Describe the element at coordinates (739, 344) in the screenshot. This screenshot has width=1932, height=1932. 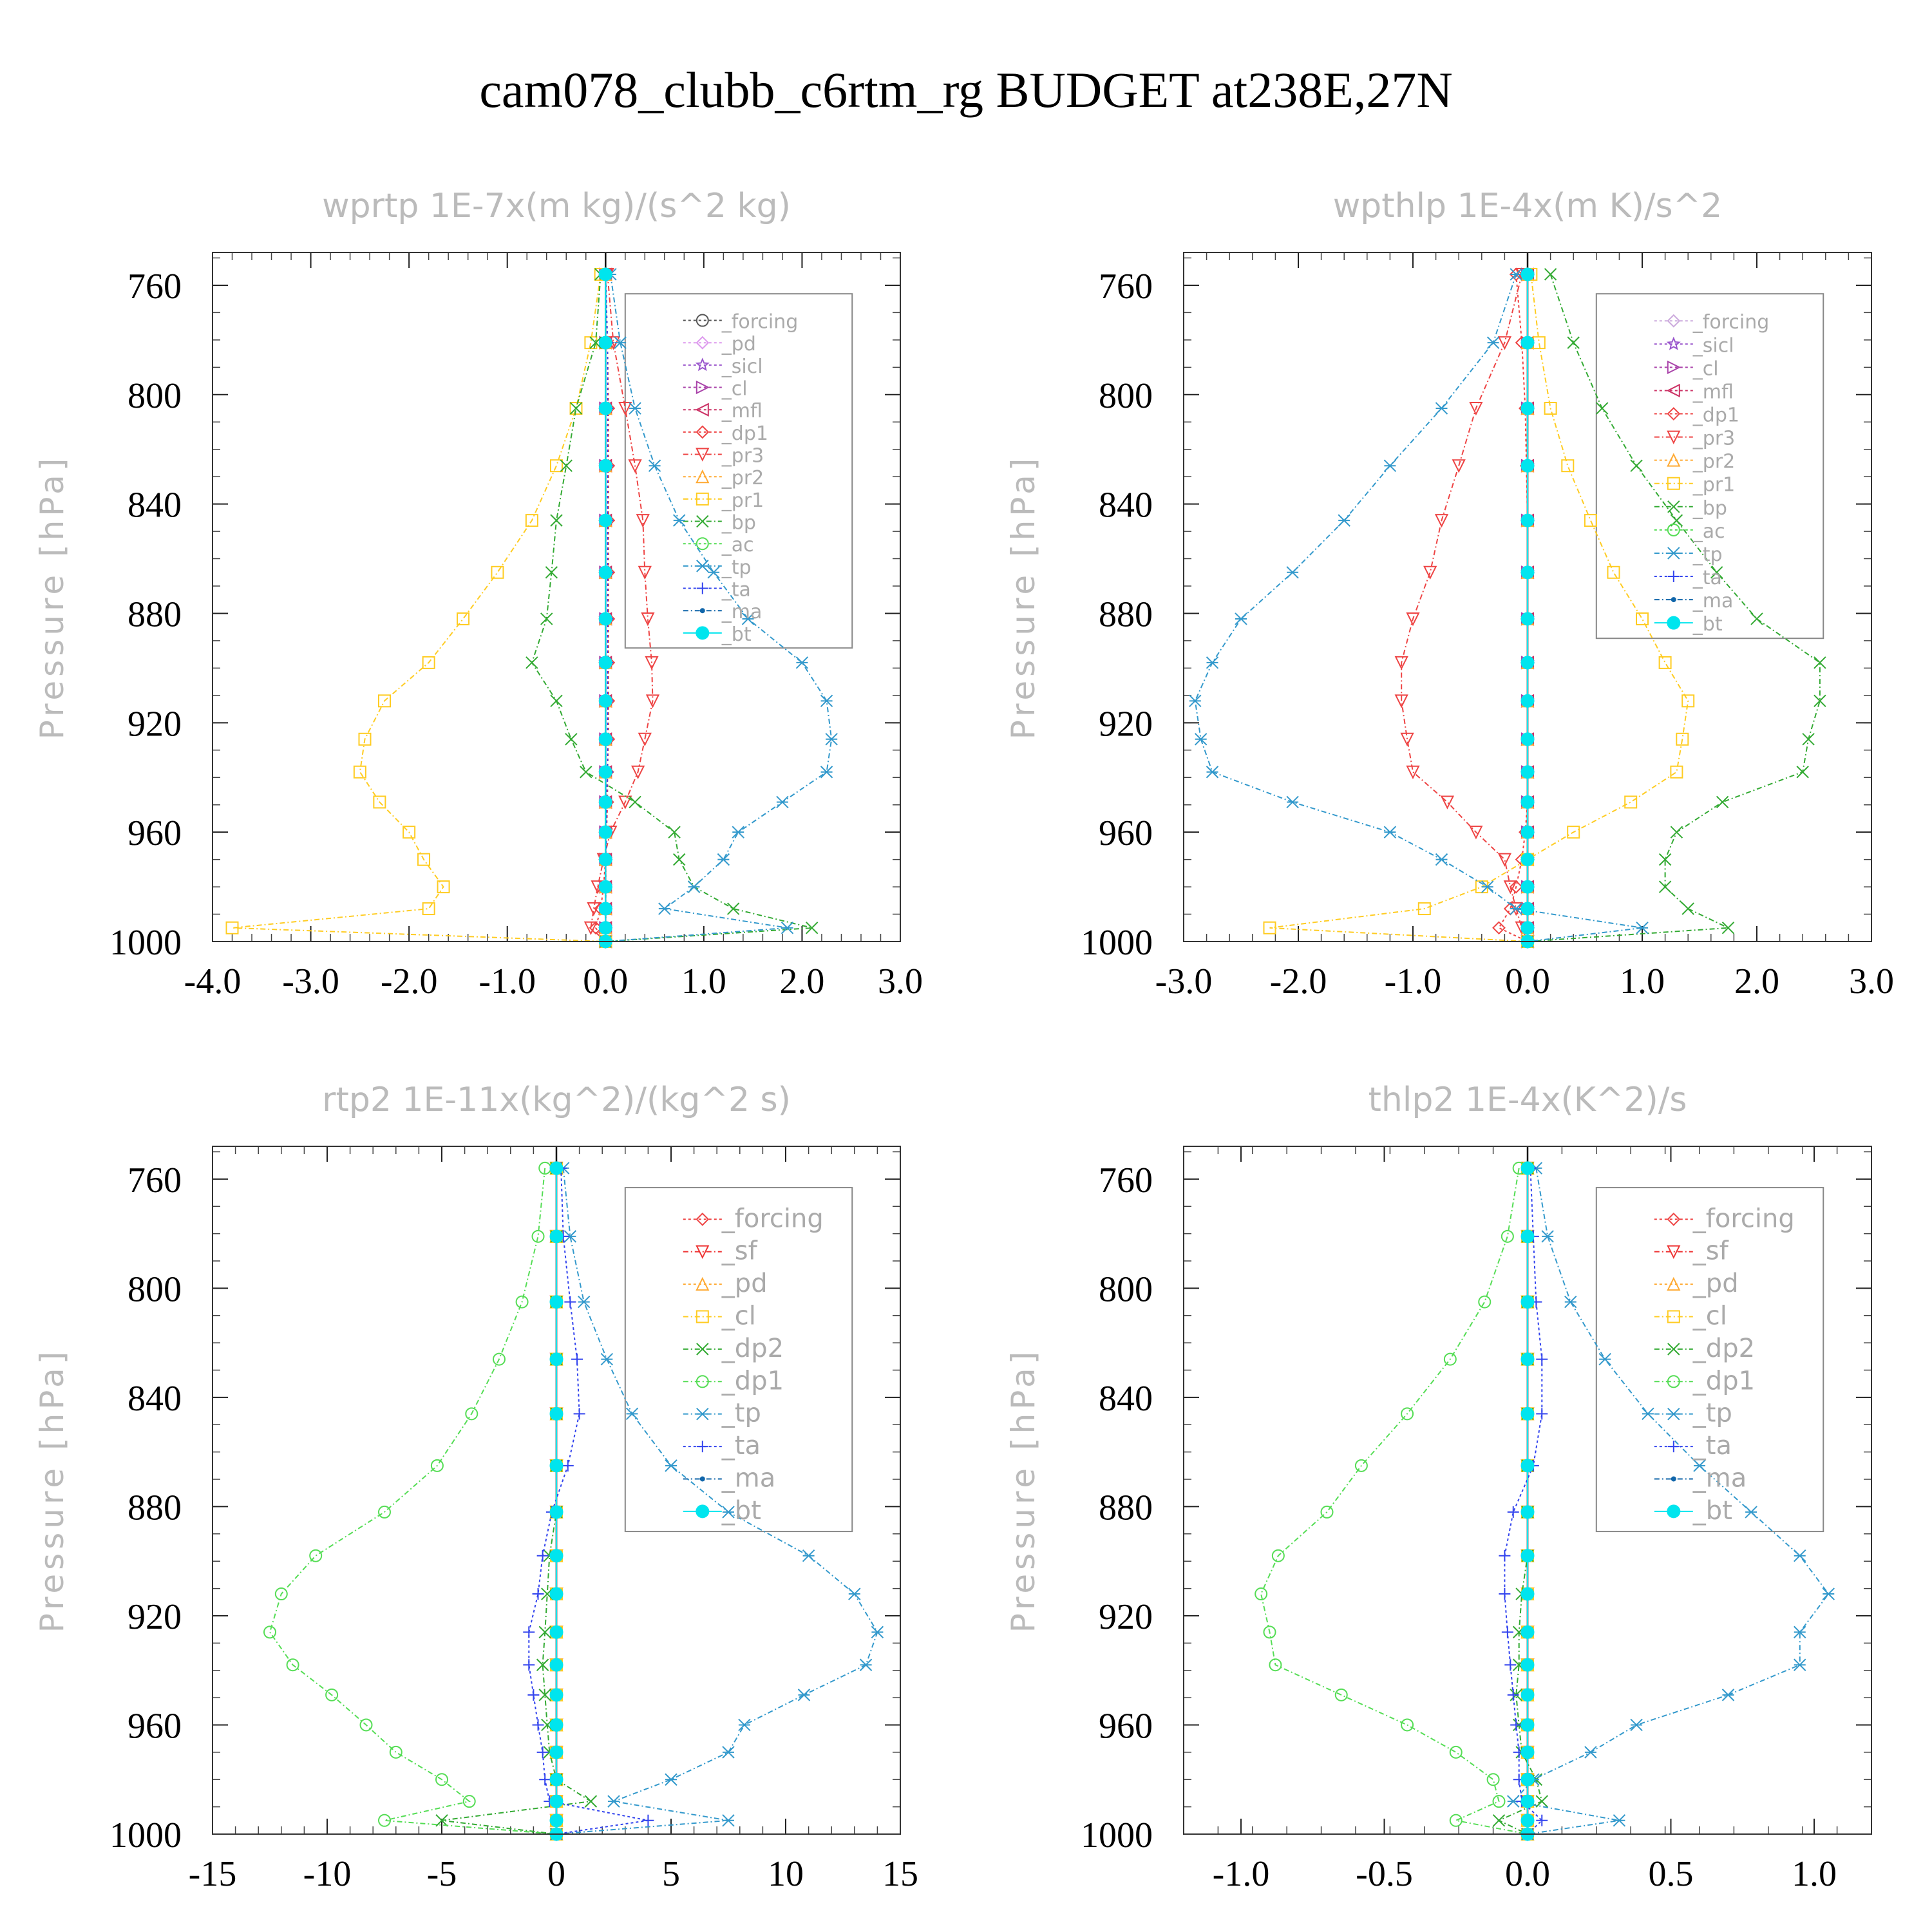
I see `legend-label: _pd` at that location.